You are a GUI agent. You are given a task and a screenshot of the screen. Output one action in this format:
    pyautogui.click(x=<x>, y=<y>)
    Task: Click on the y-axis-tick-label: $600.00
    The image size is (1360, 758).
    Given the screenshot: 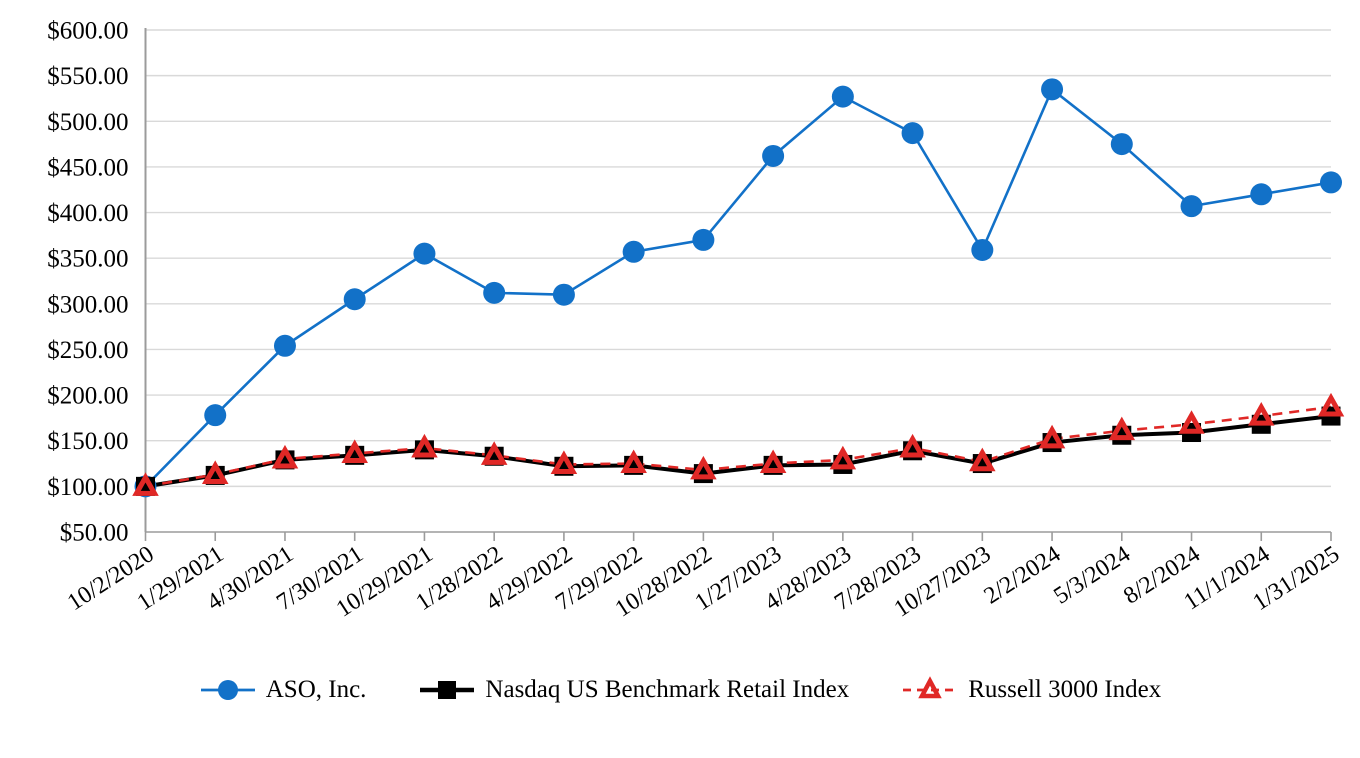 What is the action you would take?
    pyautogui.click(x=87, y=31)
    